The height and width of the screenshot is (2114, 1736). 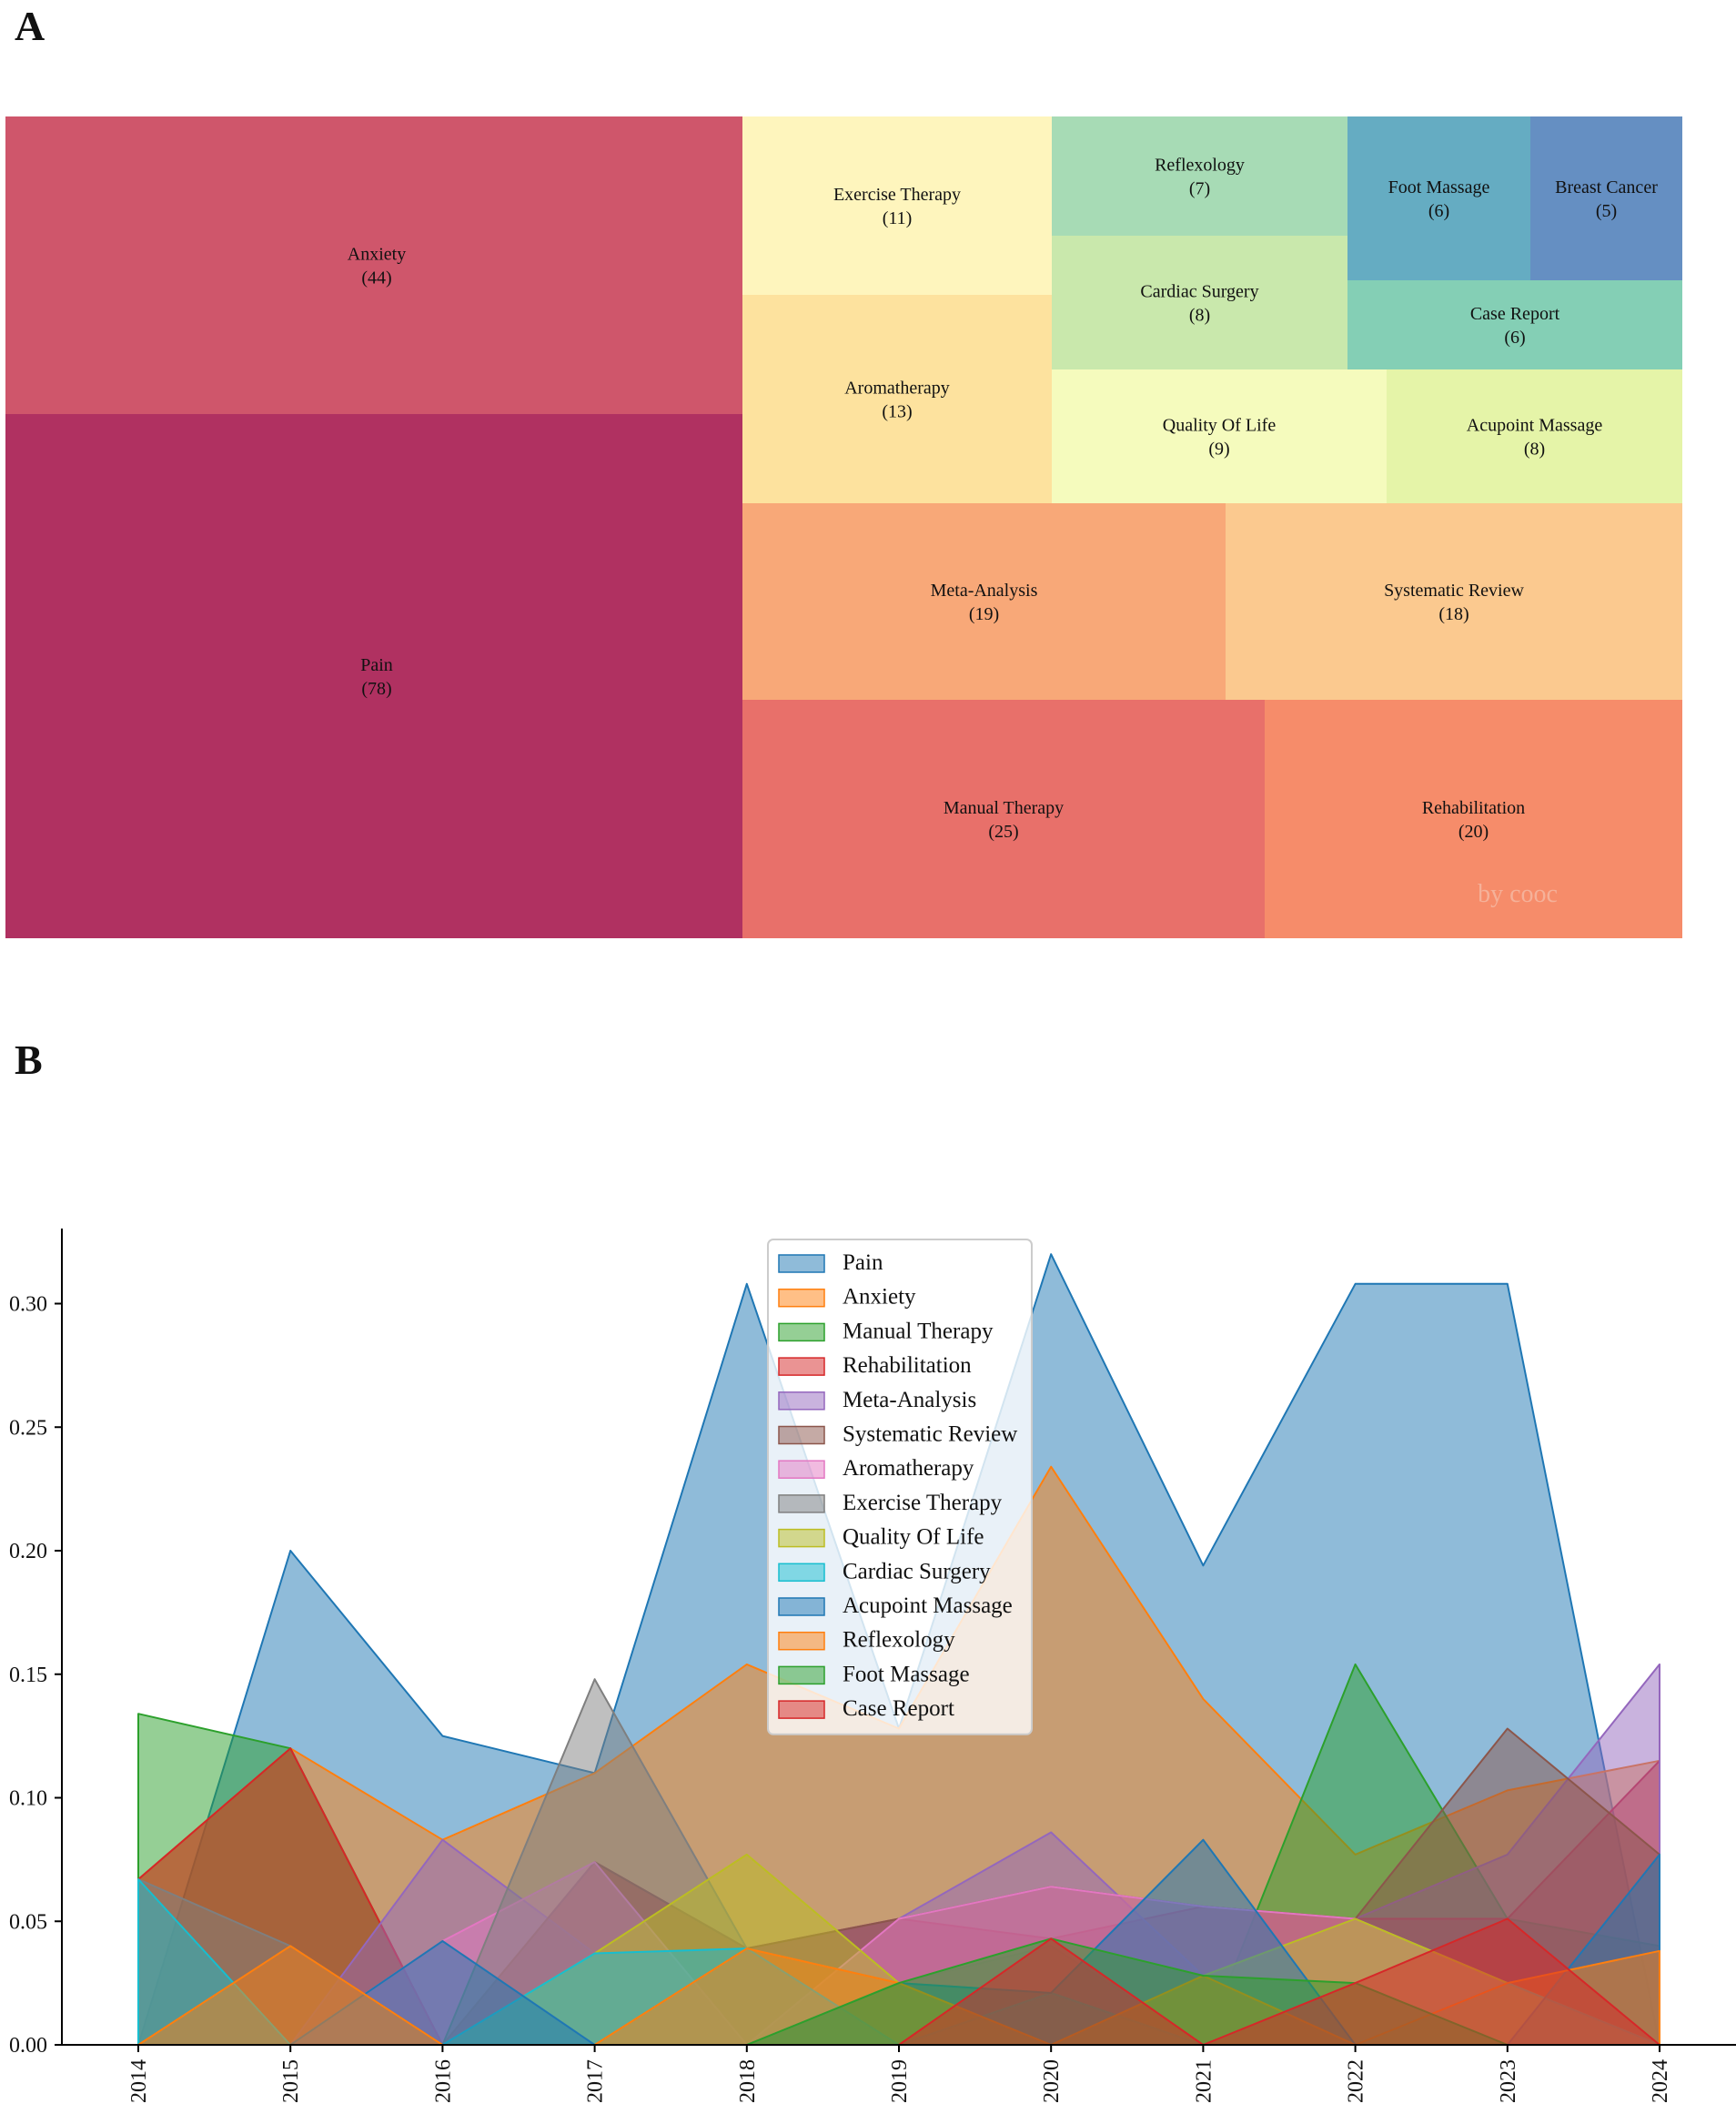 What do you see at coordinates (1473, 832) in the screenshot?
I see `treemap-count: (20)` at bounding box center [1473, 832].